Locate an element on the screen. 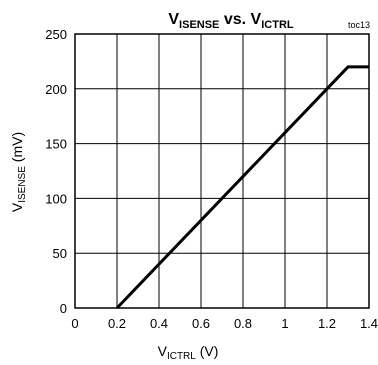  y-tick-label: 50 is located at coordinates (60, 253).